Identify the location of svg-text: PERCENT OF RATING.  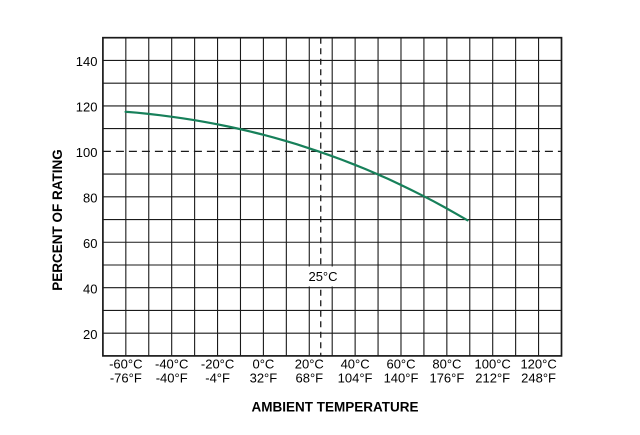
(57, 220).